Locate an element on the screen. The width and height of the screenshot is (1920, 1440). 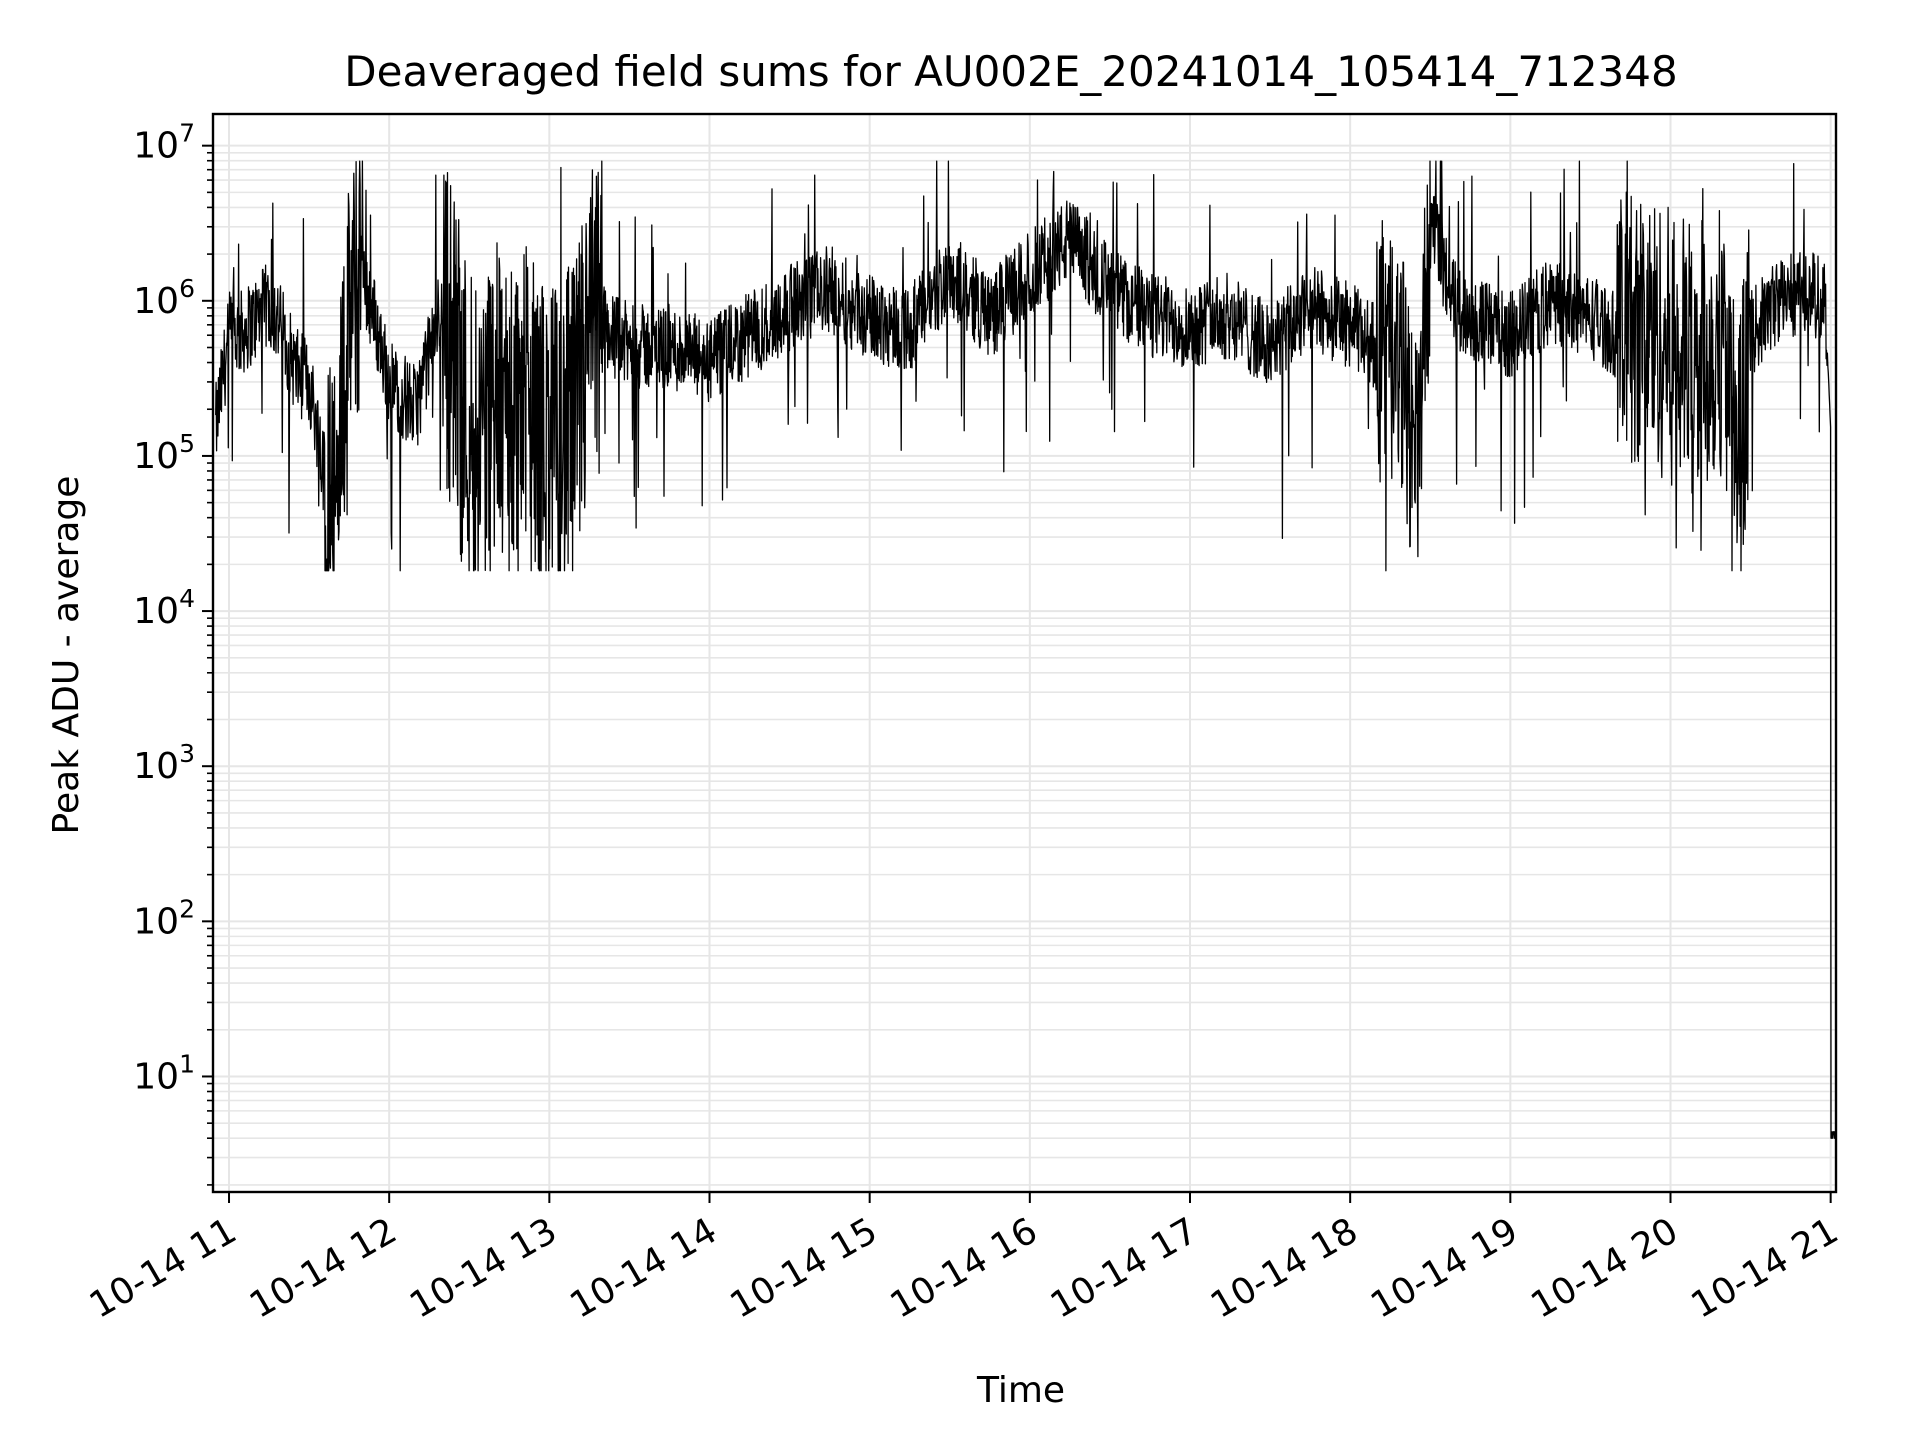
x-axis-label: Time is located at coordinates (1020, 1390).